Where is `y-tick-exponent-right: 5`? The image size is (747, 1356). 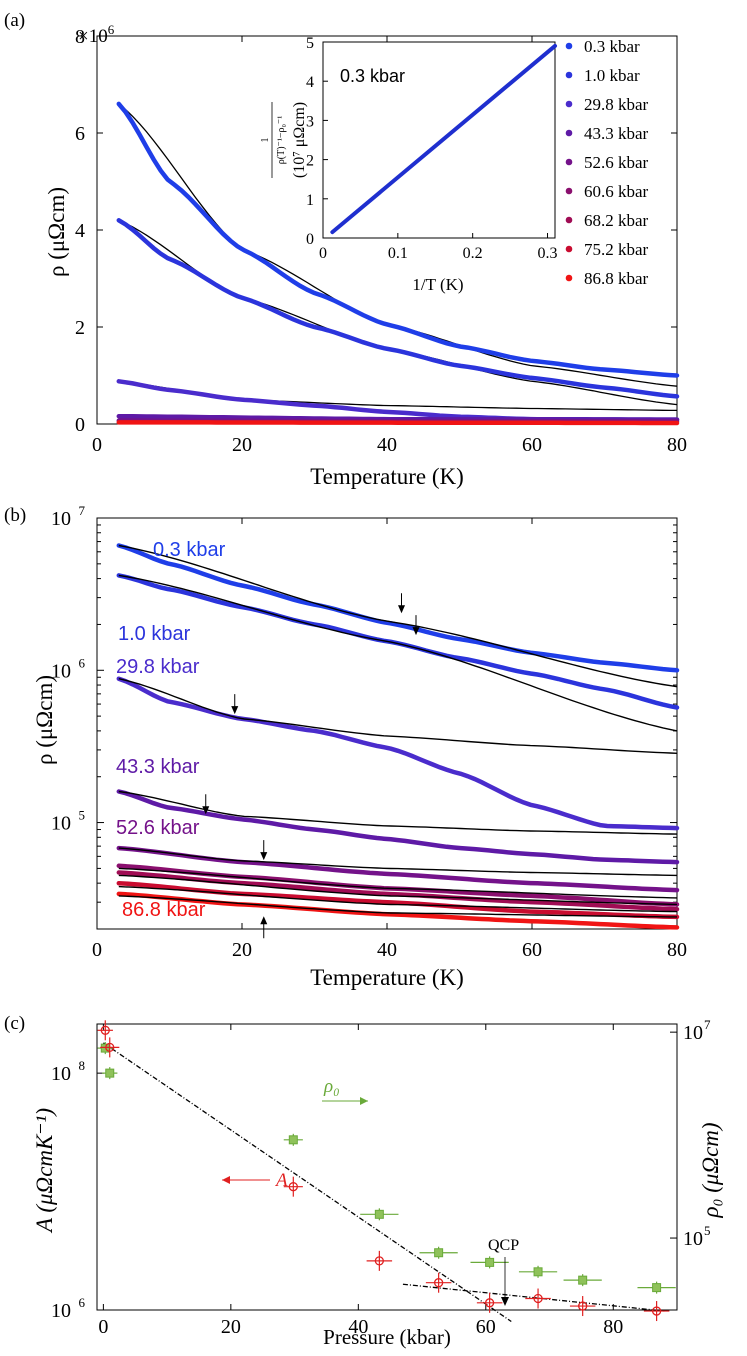 y-tick-exponent-right: 5 is located at coordinates (707, 1230).